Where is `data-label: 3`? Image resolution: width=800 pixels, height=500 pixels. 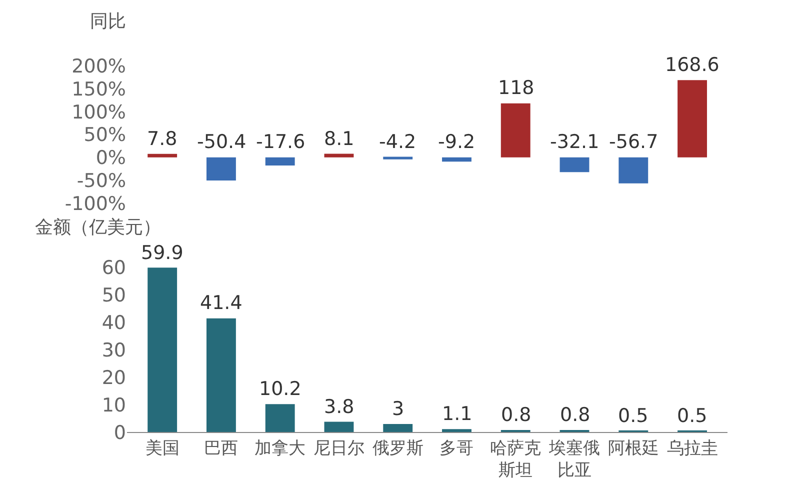 data-label: 3 is located at coordinates (398, 409).